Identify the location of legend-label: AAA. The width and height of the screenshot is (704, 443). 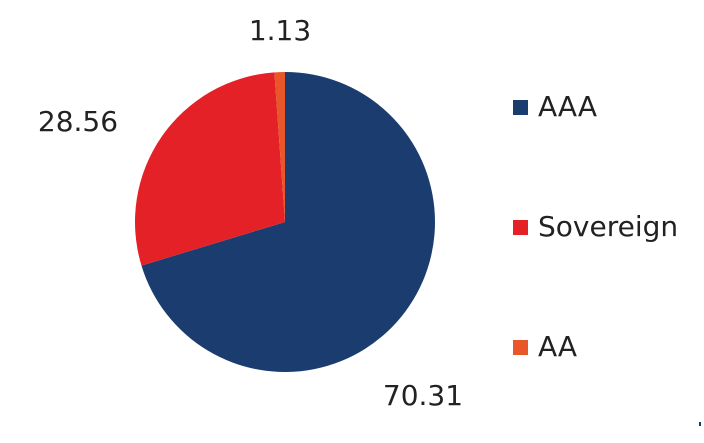
(567, 106).